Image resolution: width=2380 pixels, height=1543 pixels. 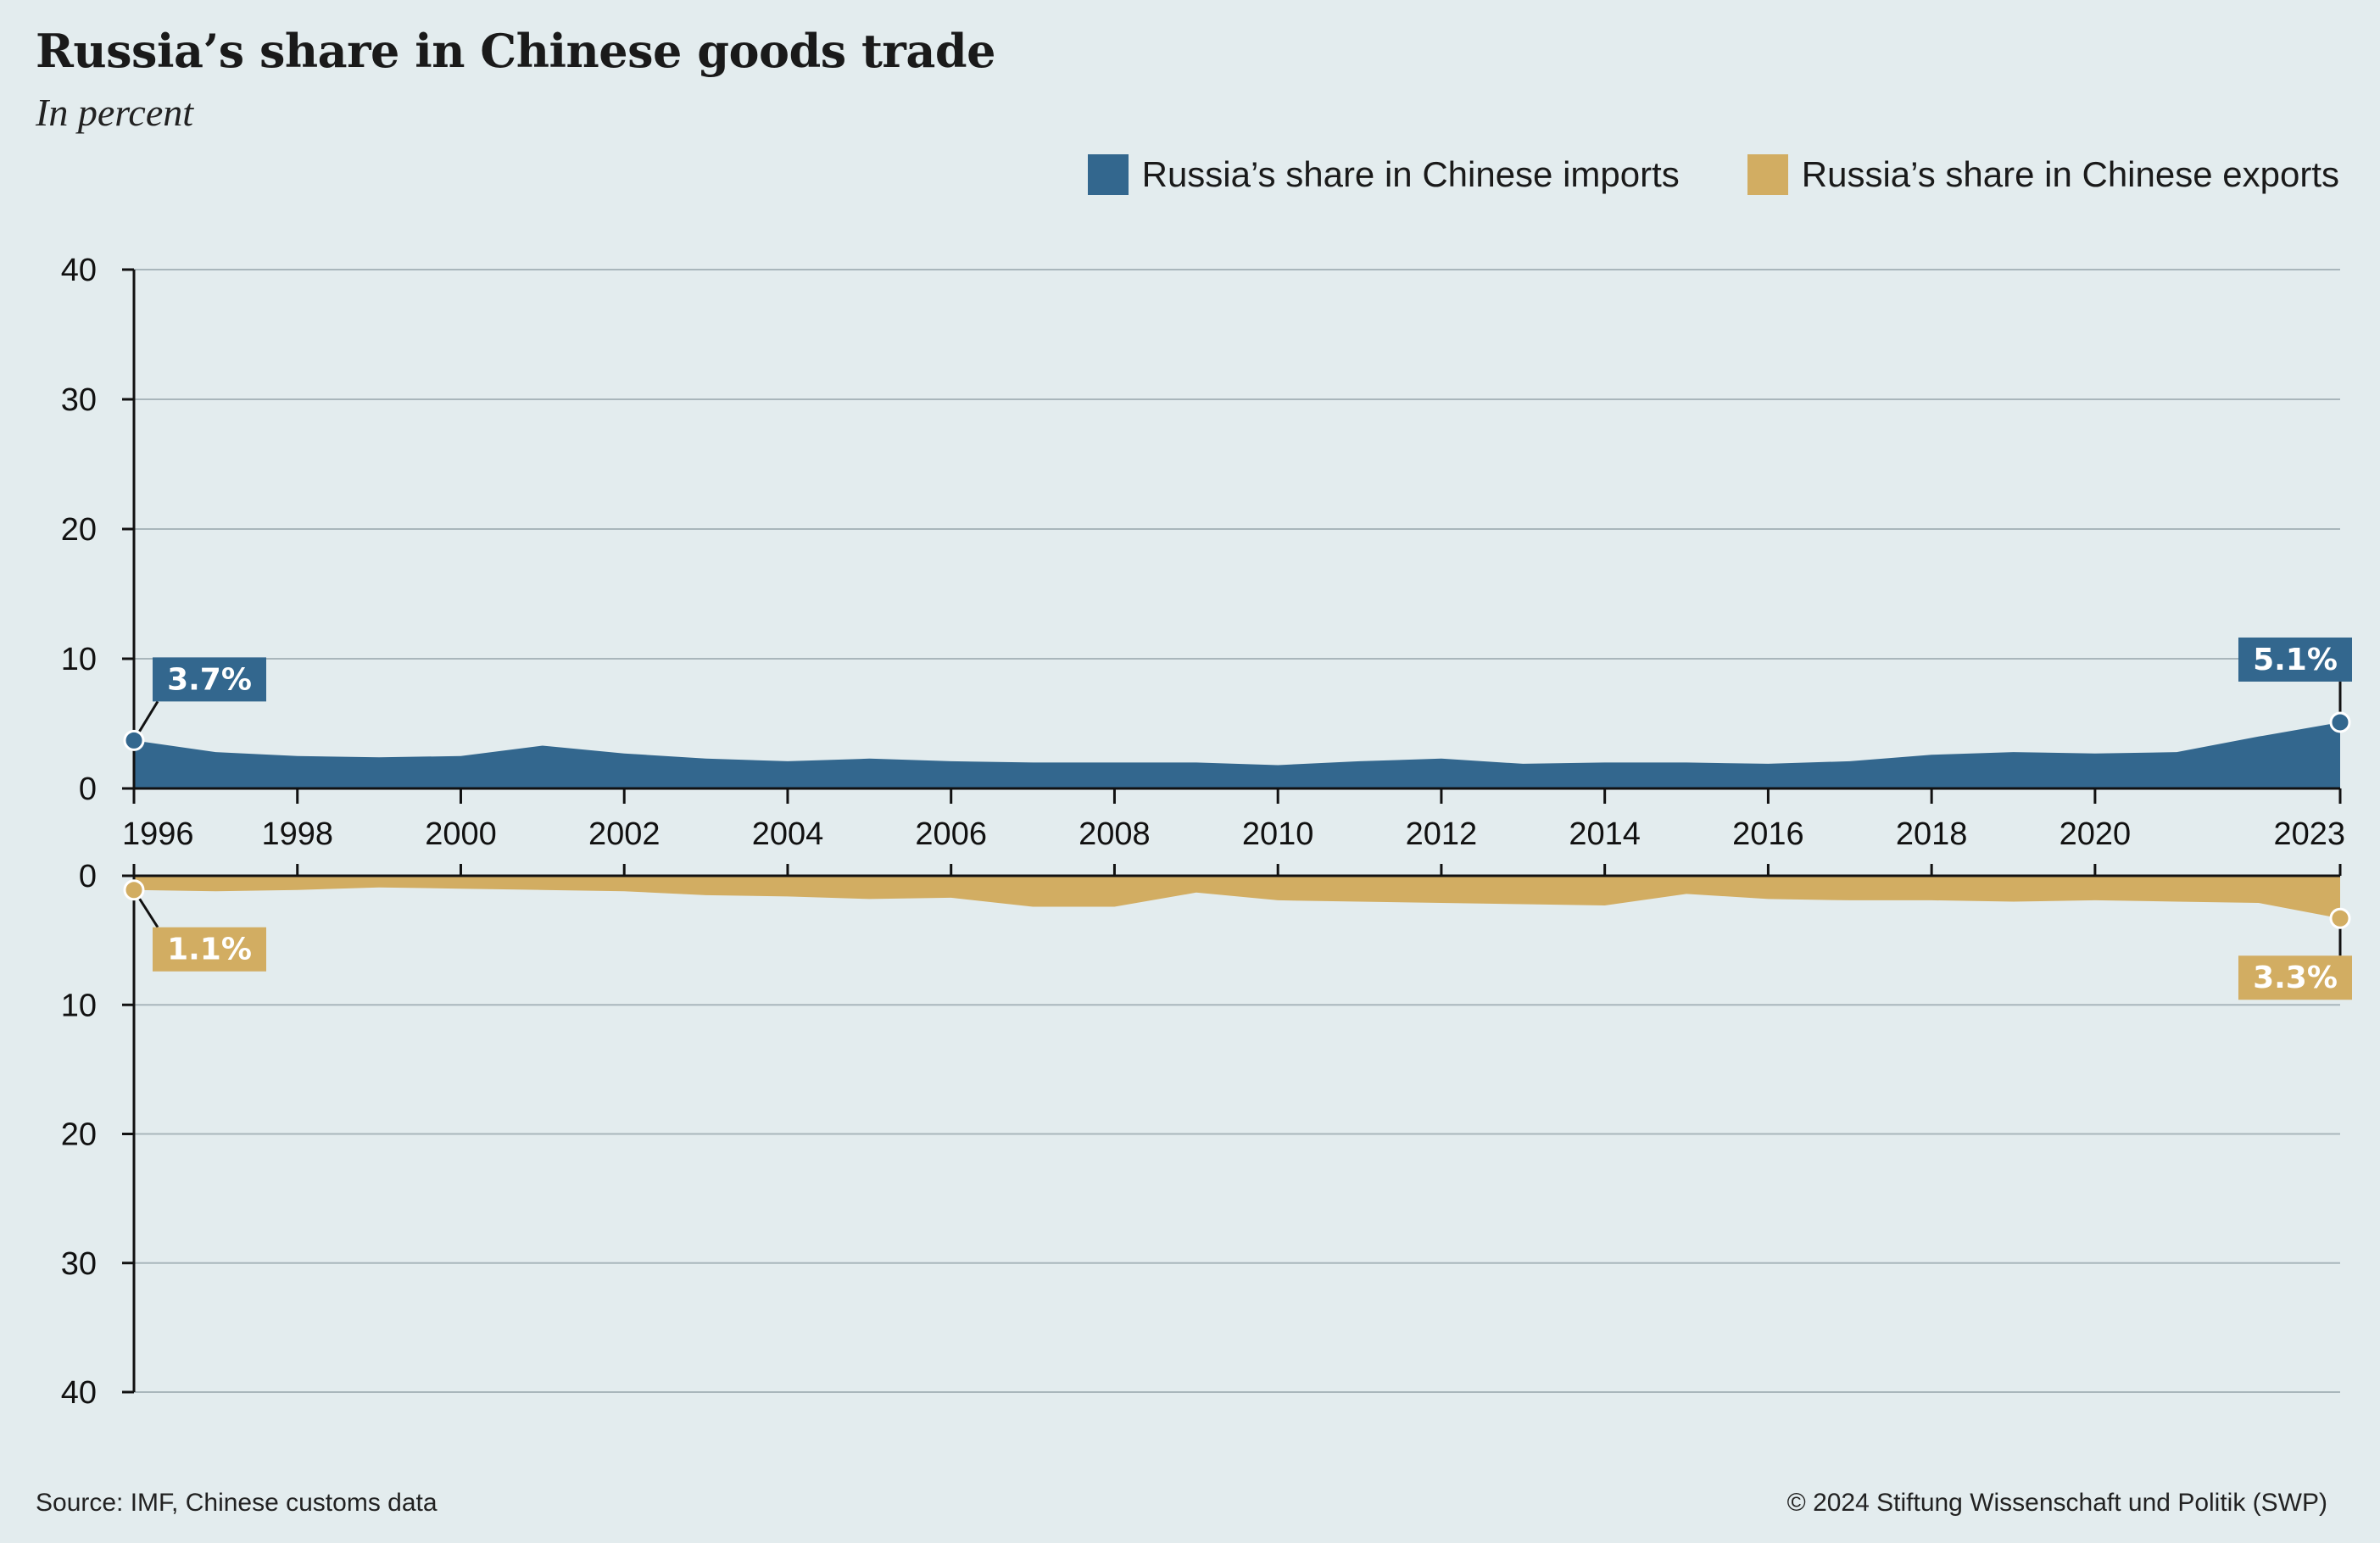 What do you see at coordinates (158, 834) in the screenshot?
I see `x-tick-label: 1996` at bounding box center [158, 834].